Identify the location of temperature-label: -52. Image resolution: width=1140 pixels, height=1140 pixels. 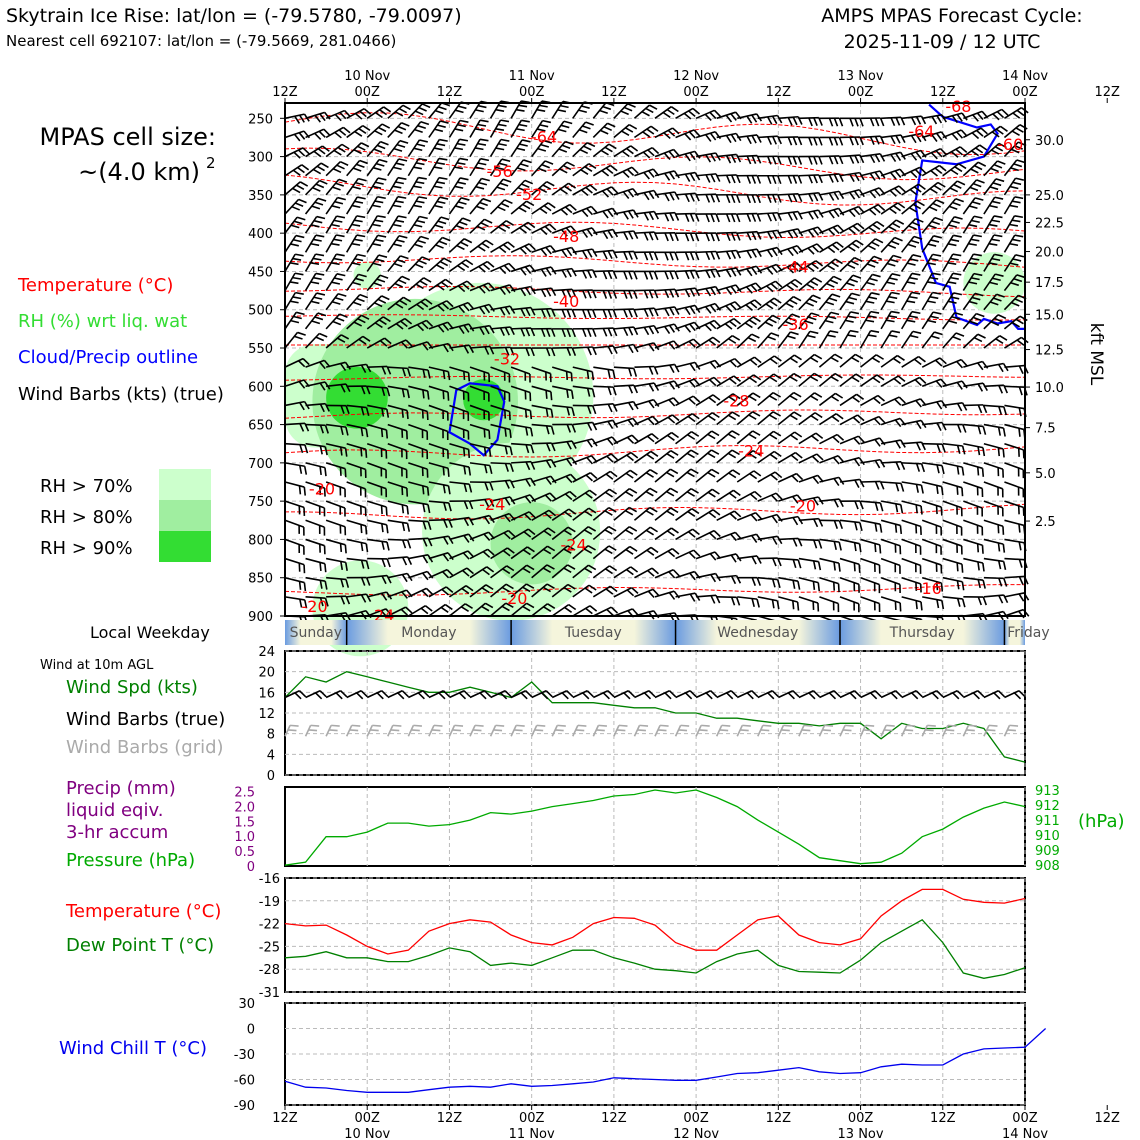
(529, 194).